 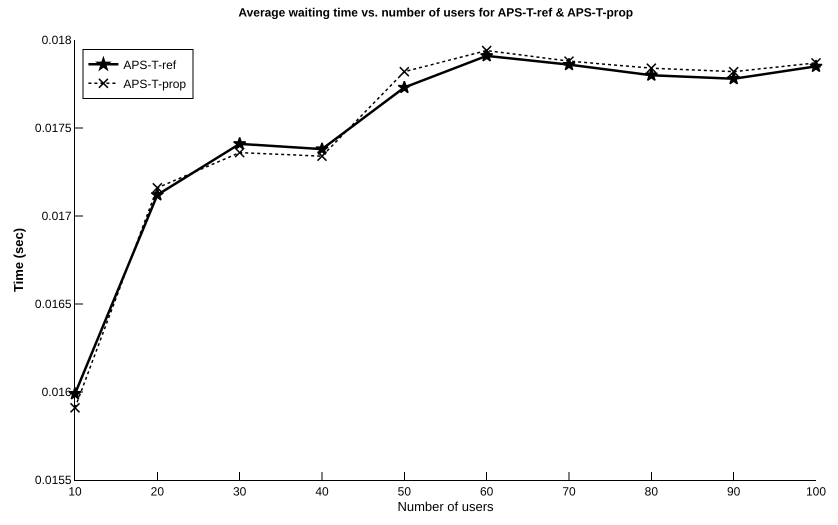 I want to click on x-axis-title: Number of users, so click(x=445, y=506).